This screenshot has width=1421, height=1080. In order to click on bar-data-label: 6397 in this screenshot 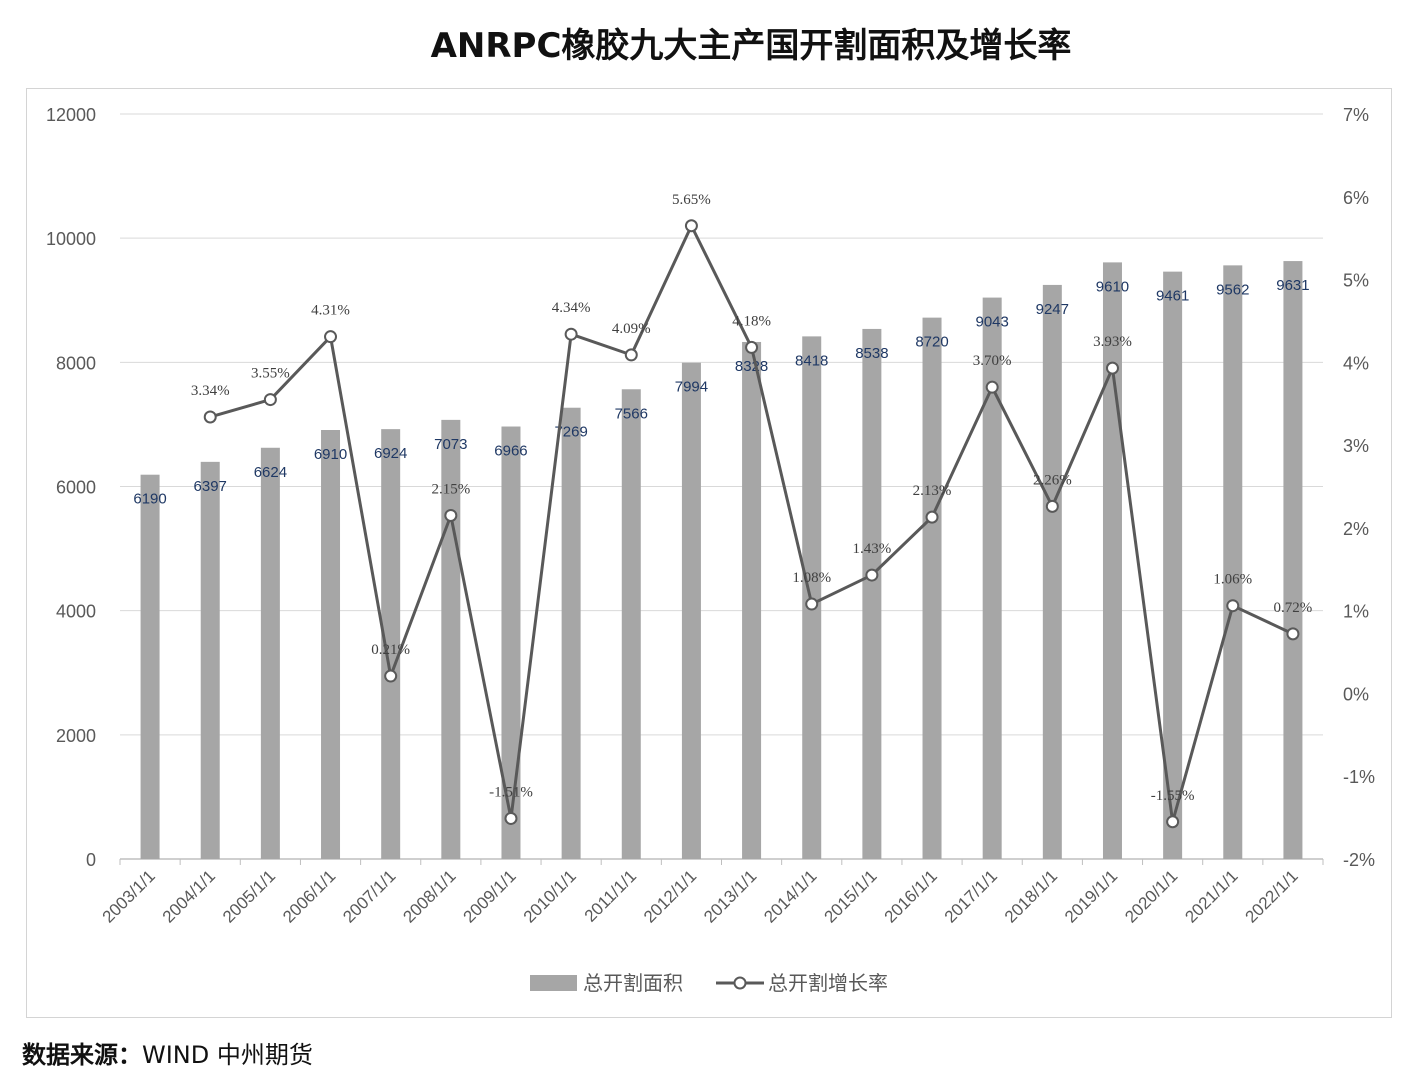, I will do `click(210, 486)`.